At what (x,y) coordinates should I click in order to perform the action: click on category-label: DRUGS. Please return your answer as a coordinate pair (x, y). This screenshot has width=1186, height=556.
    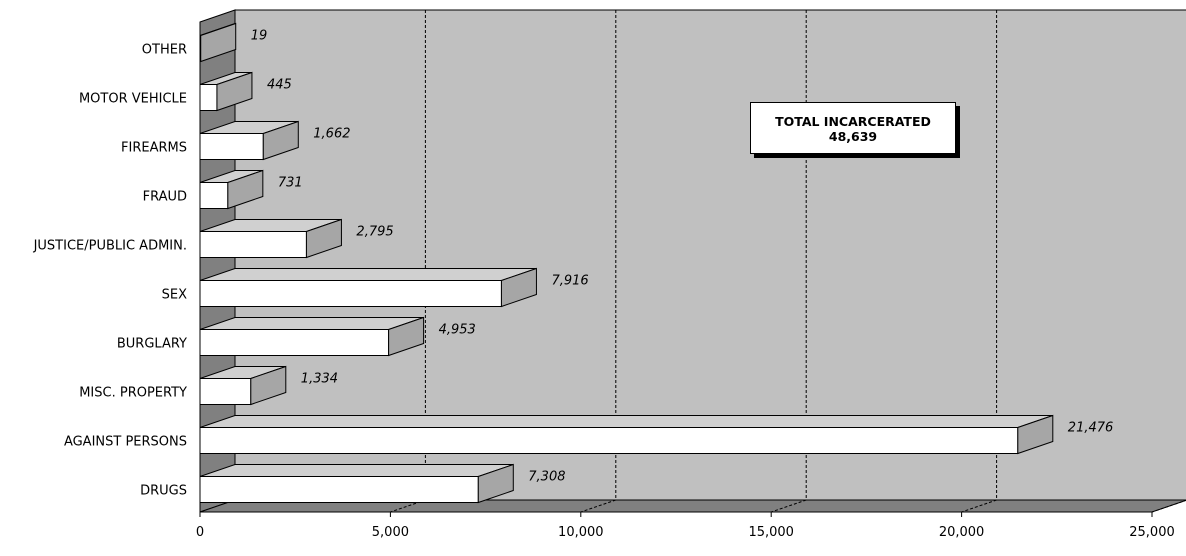
    Looking at the image, I should click on (163, 491).